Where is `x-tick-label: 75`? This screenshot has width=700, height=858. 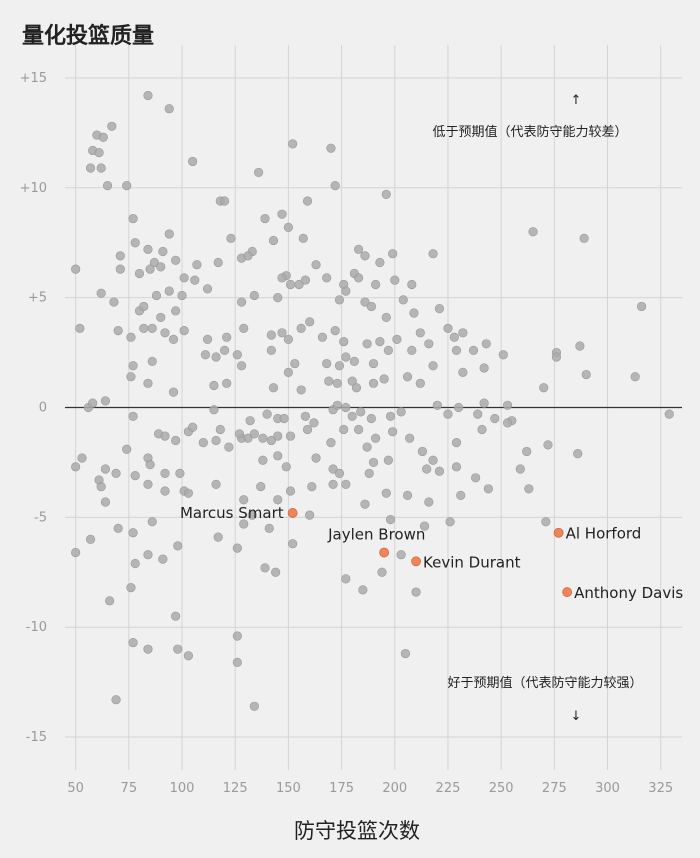
x-tick-label: 75 is located at coordinates (129, 788).